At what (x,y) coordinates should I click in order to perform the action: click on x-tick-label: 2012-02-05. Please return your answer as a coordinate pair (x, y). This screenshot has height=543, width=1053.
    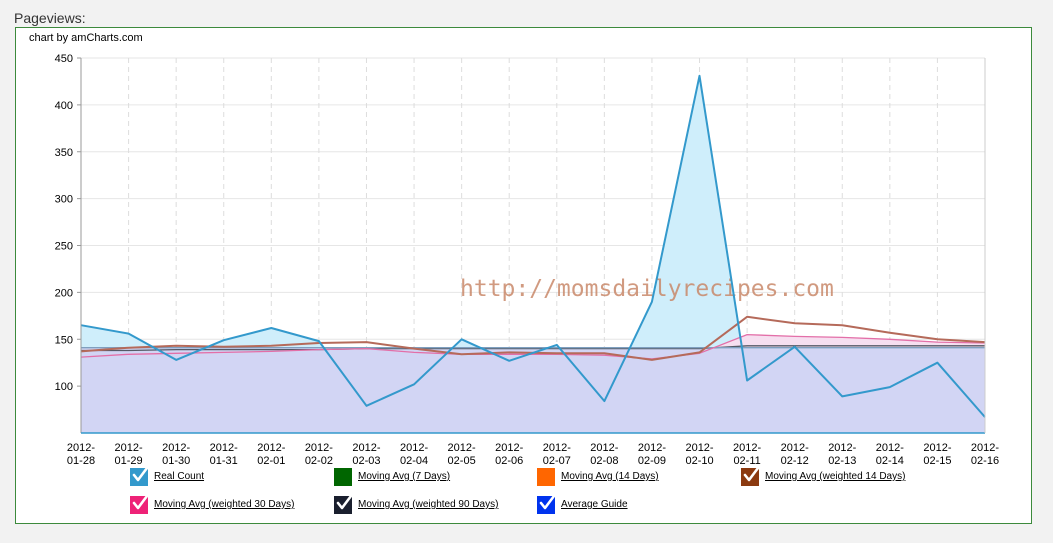
    Looking at the image, I should click on (462, 454).